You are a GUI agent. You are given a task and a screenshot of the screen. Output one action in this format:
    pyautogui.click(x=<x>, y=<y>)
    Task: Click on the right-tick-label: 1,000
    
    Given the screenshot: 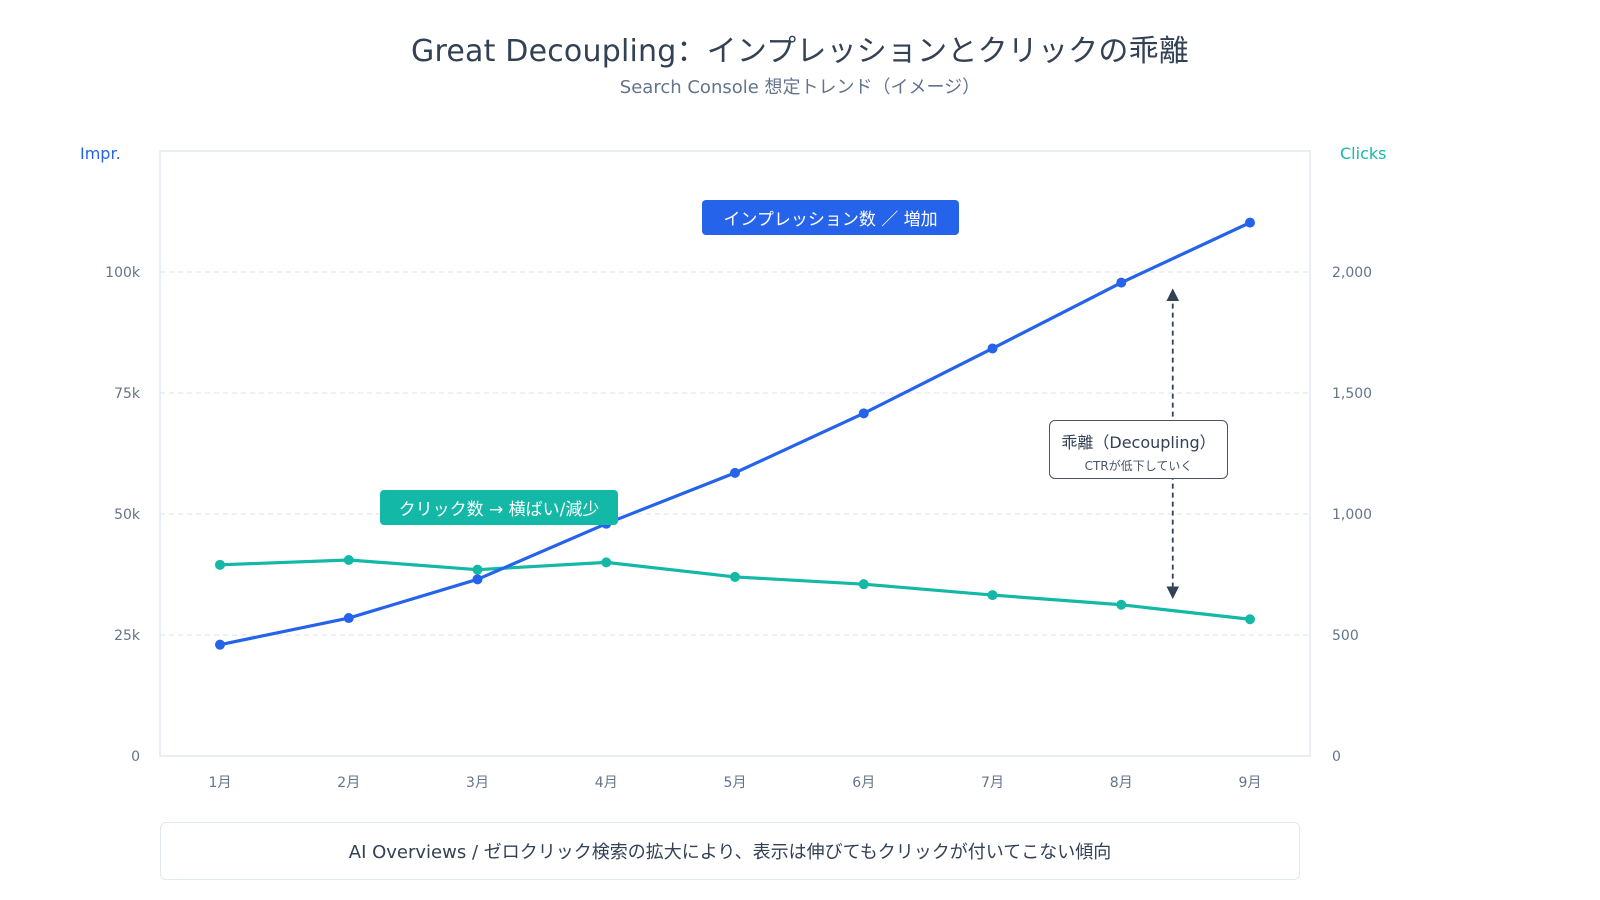 What is the action you would take?
    pyautogui.click(x=1352, y=515)
    